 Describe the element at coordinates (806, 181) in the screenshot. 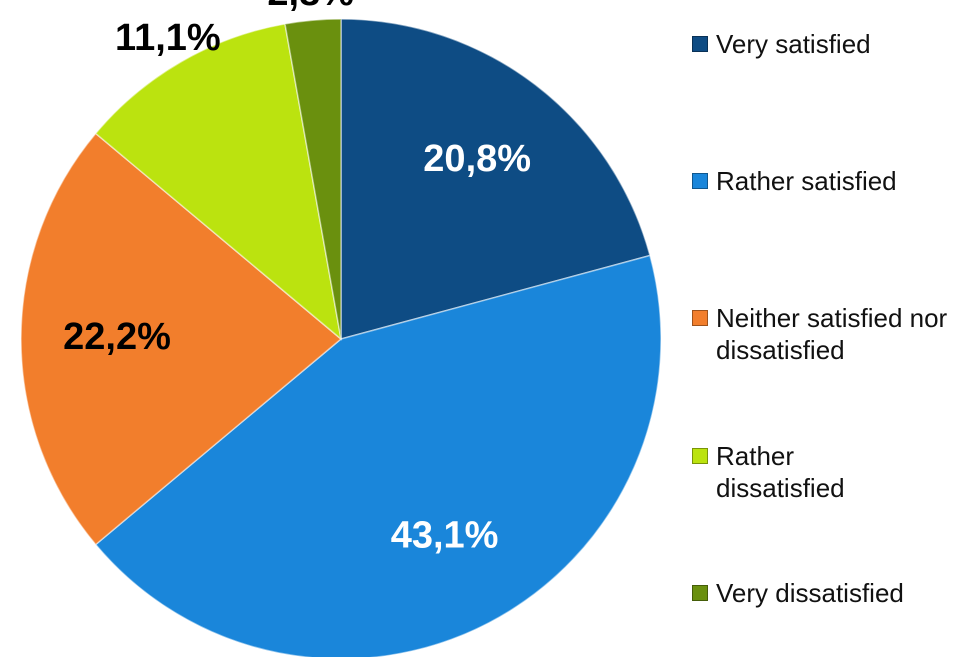

I see `legend-label: Rather satisfied` at that location.